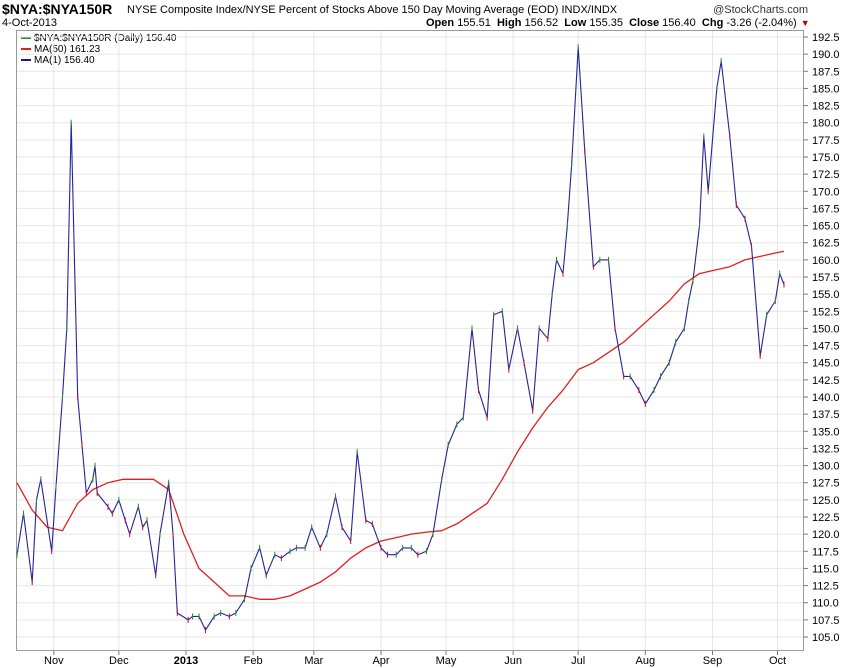  What do you see at coordinates (646, 661) in the screenshot?
I see `x-tick-label: Aug` at bounding box center [646, 661].